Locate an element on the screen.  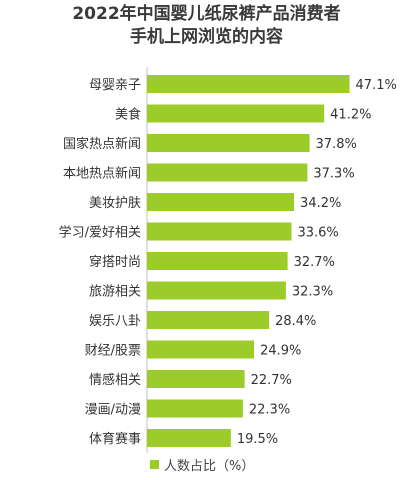
value-label: 32.3% is located at coordinates (312, 292).